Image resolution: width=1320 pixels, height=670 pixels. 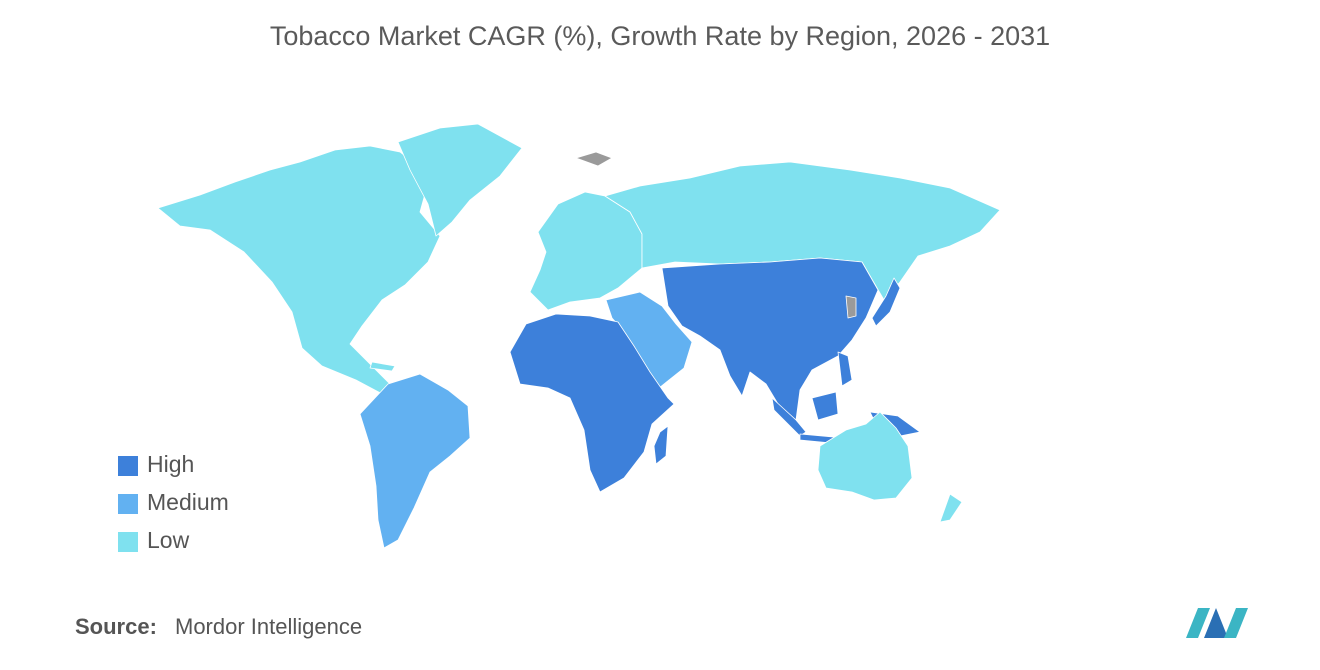 What do you see at coordinates (951, 508) in the screenshot?
I see `new-zealand` at bounding box center [951, 508].